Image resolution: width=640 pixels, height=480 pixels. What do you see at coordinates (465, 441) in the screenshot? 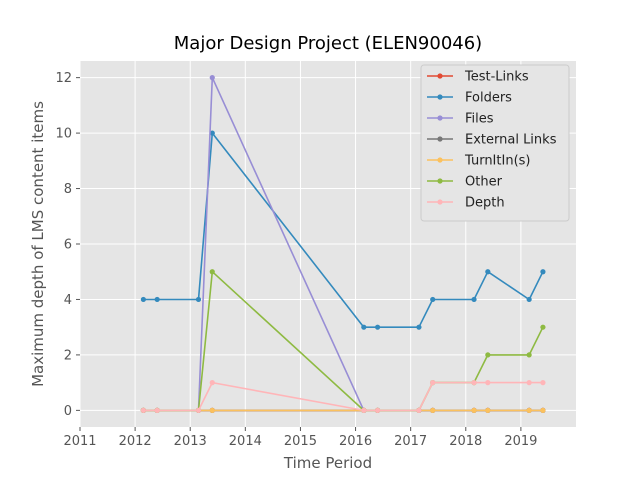
I see `x-tick-label: 2018` at bounding box center [465, 441].